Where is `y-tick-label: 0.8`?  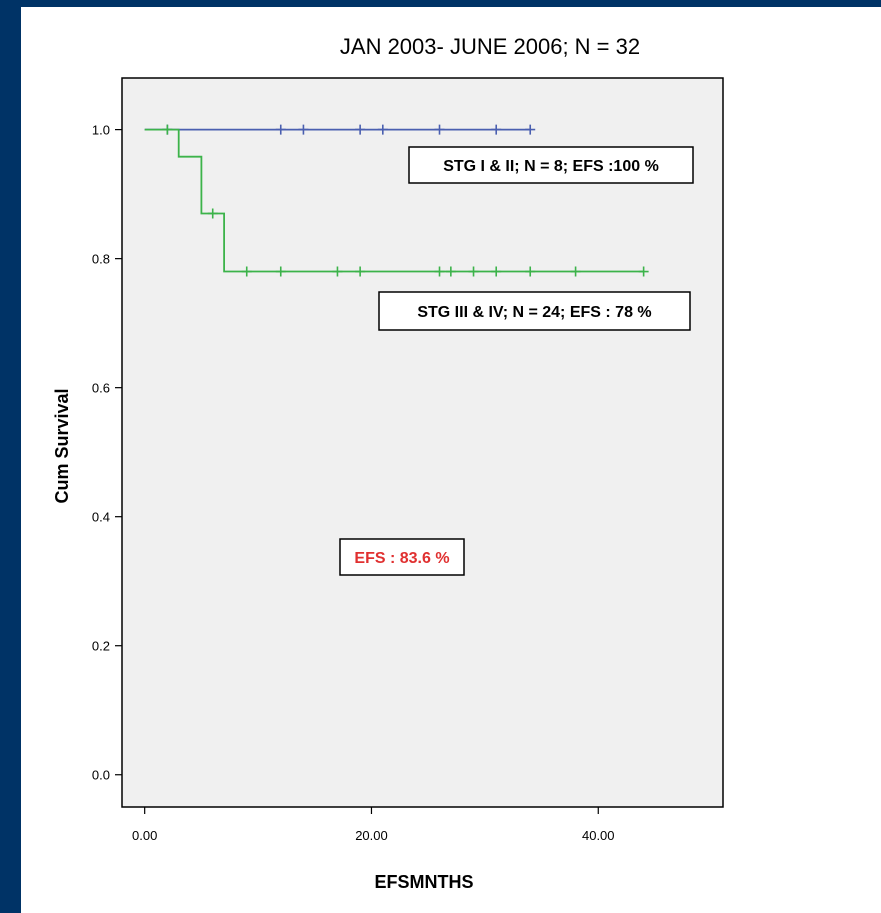 y-tick-label: 0.8 is located at coordinates (101, 259).